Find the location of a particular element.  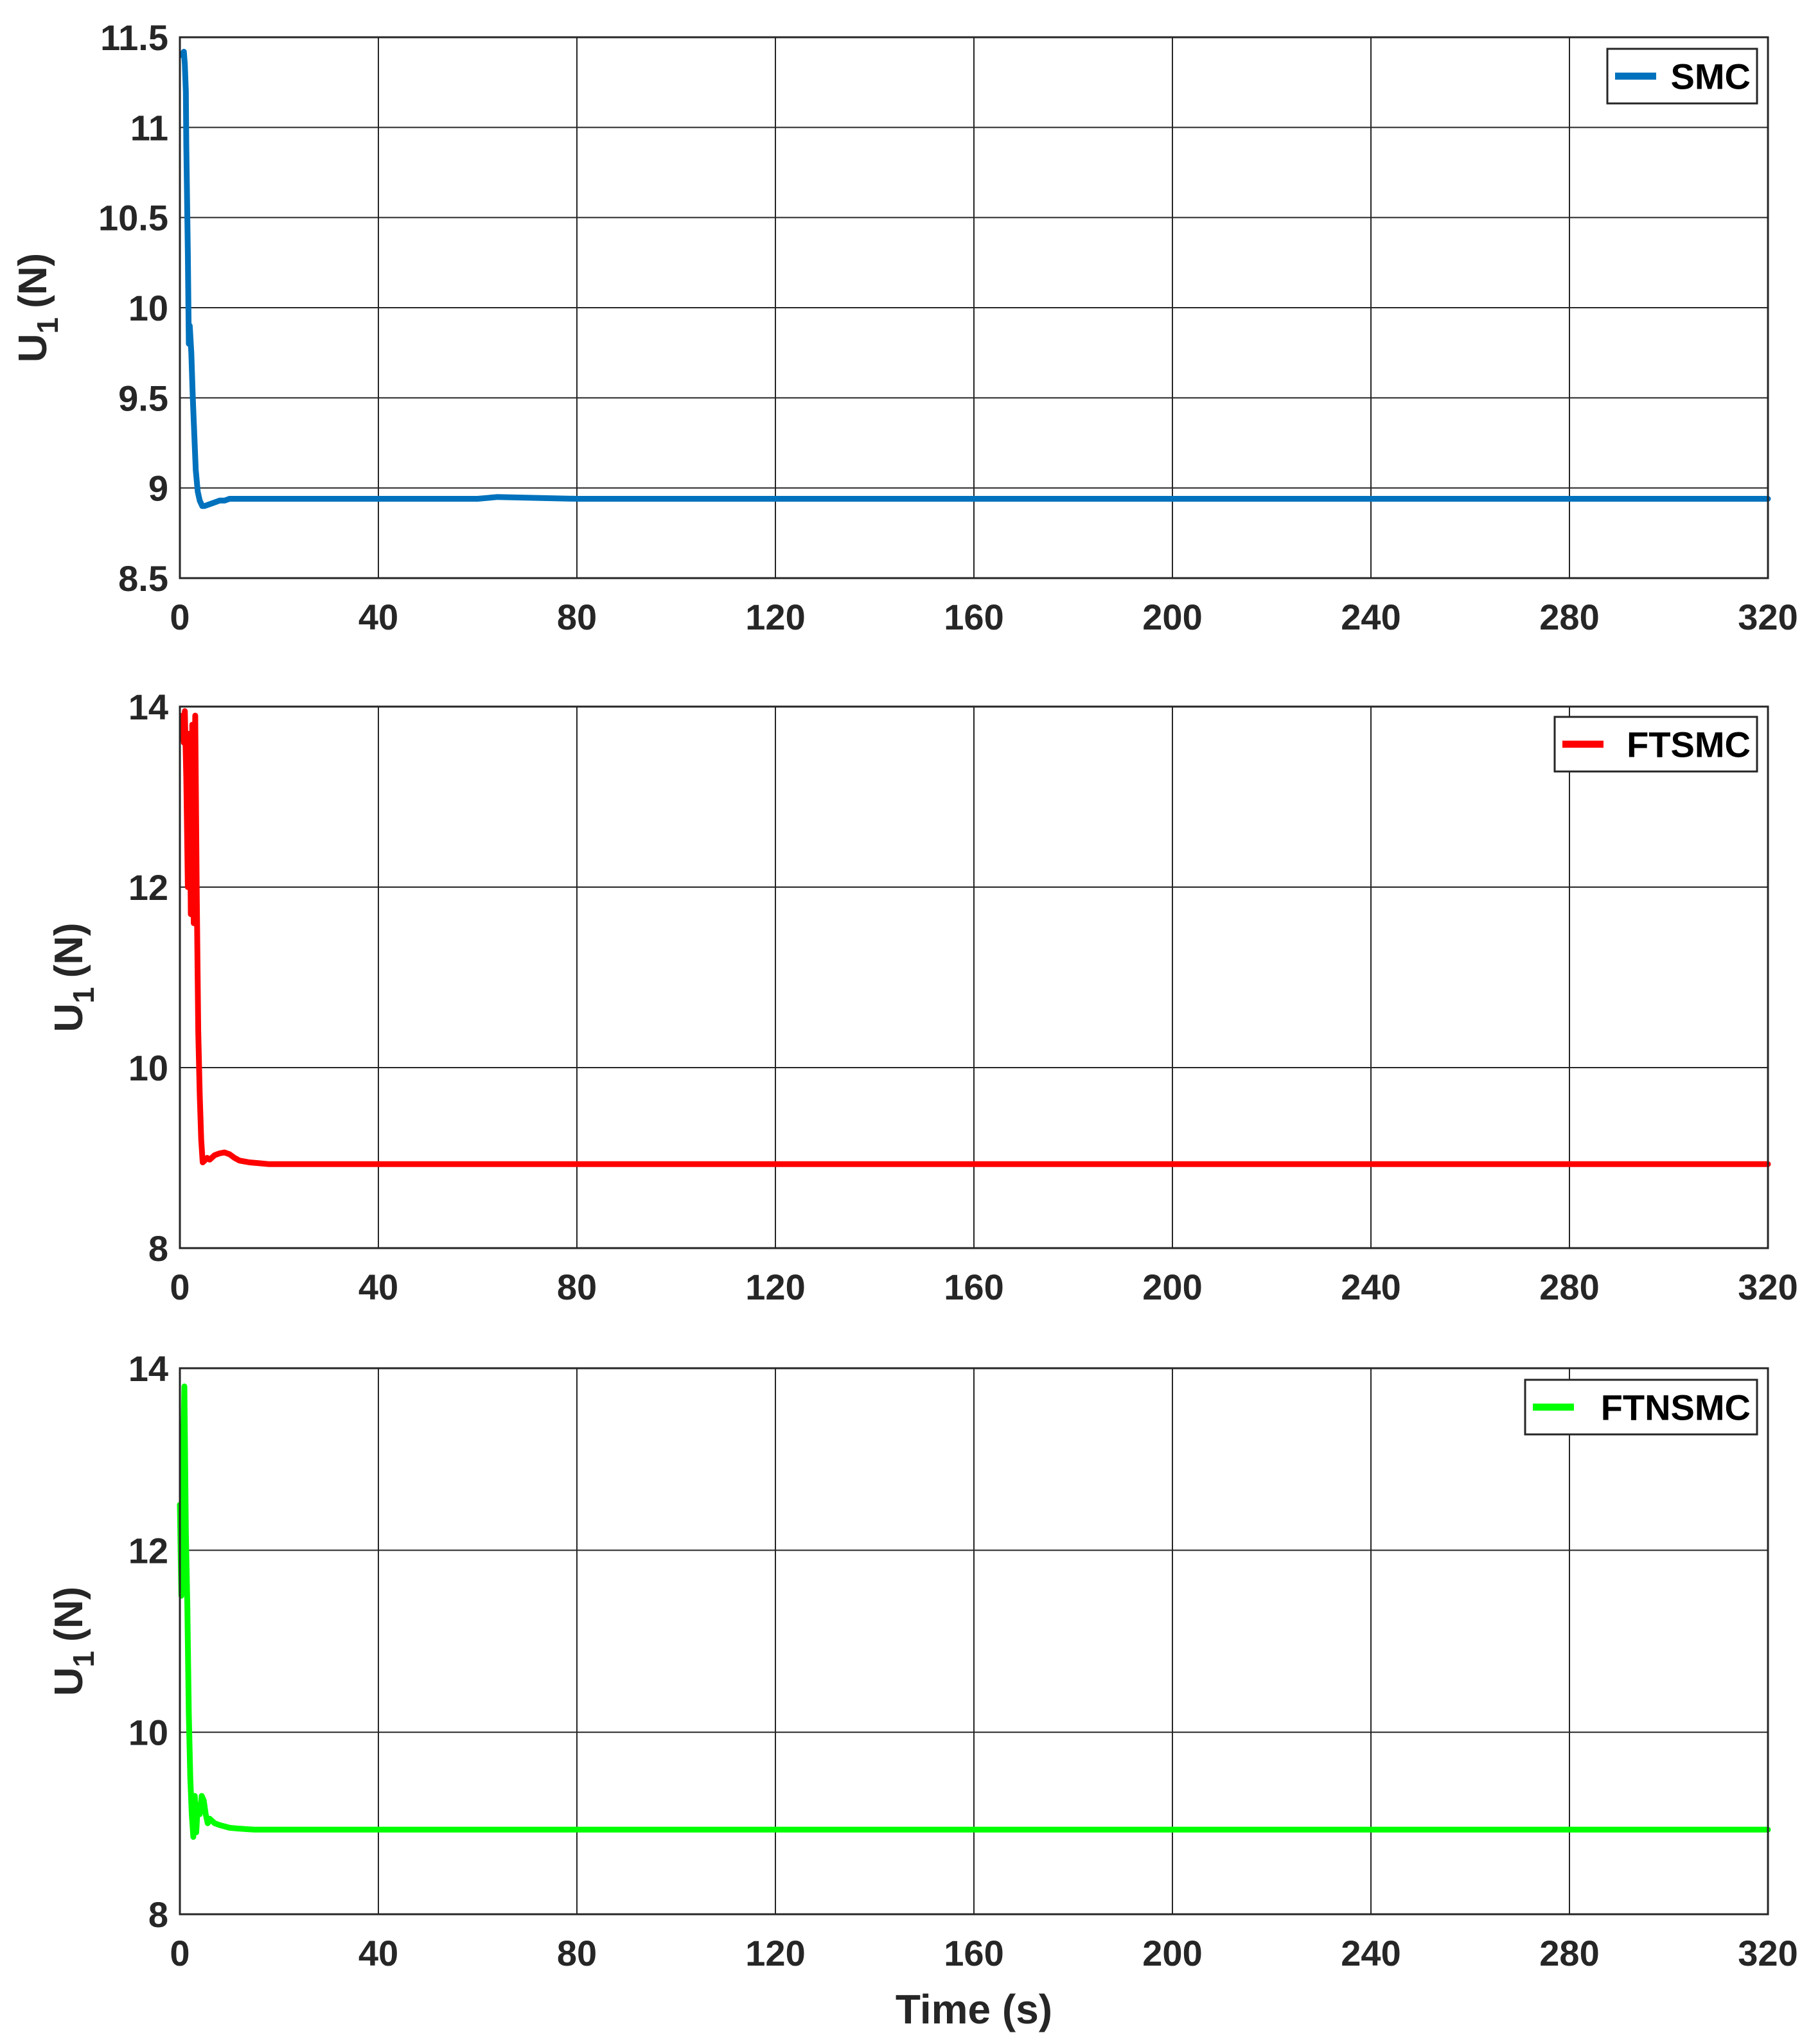

legend-label-ftsmc: FTSMC is located at coordinates (1689, 745).